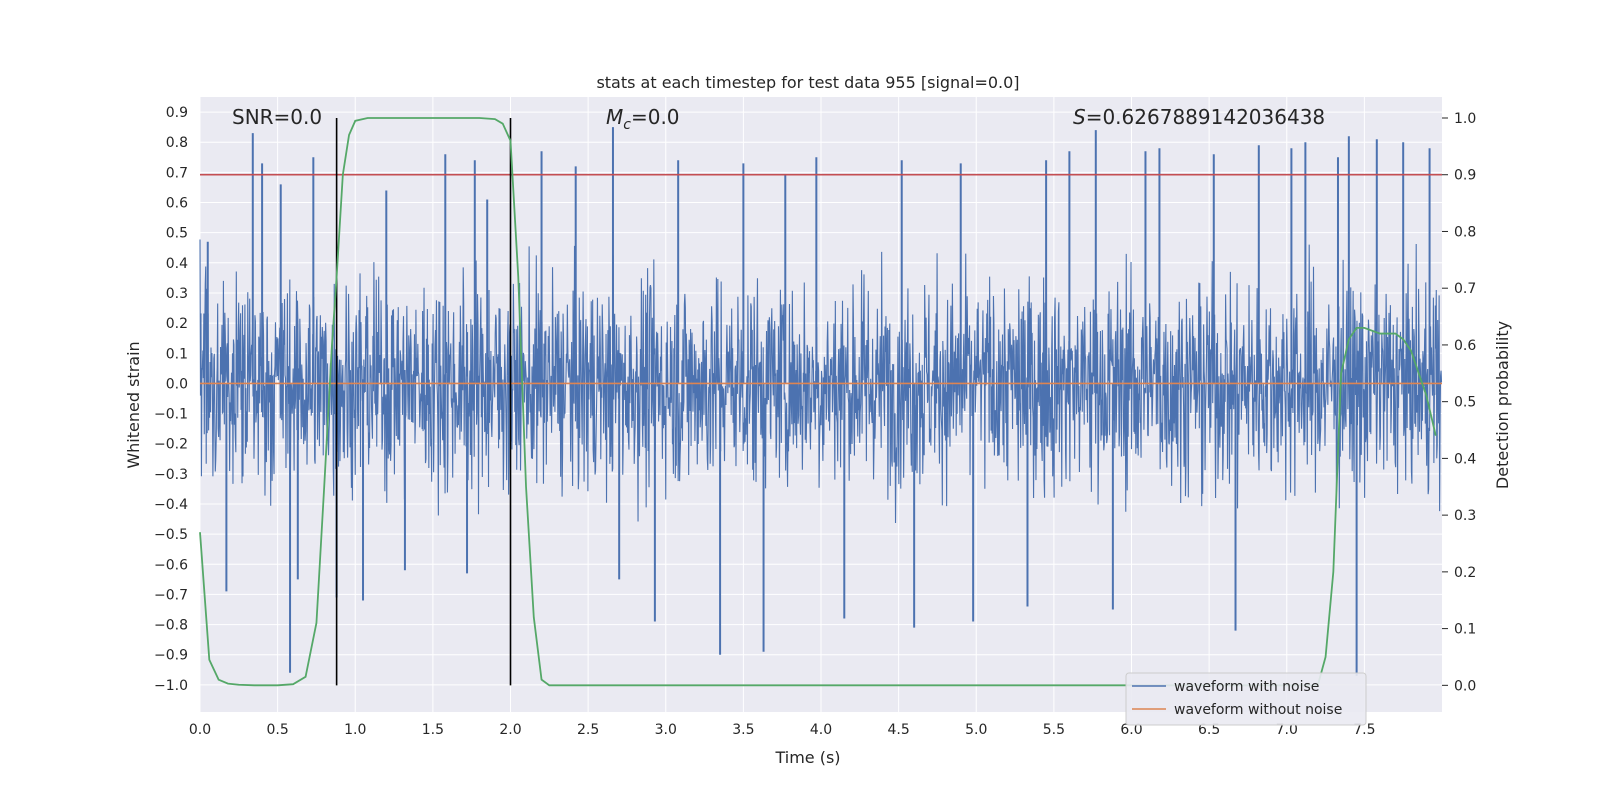 The image size is (1600, 800). What do you see at coordinates (898, 730) in the screenshot?
I see `x-tick-label: 4.5` at bounding box center [898, 730].